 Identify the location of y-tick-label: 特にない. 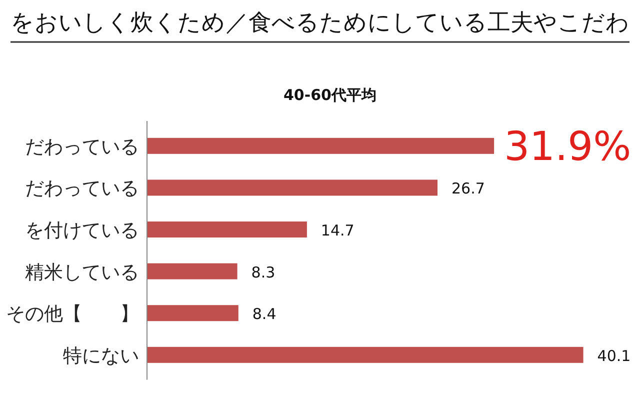
(101, 355).